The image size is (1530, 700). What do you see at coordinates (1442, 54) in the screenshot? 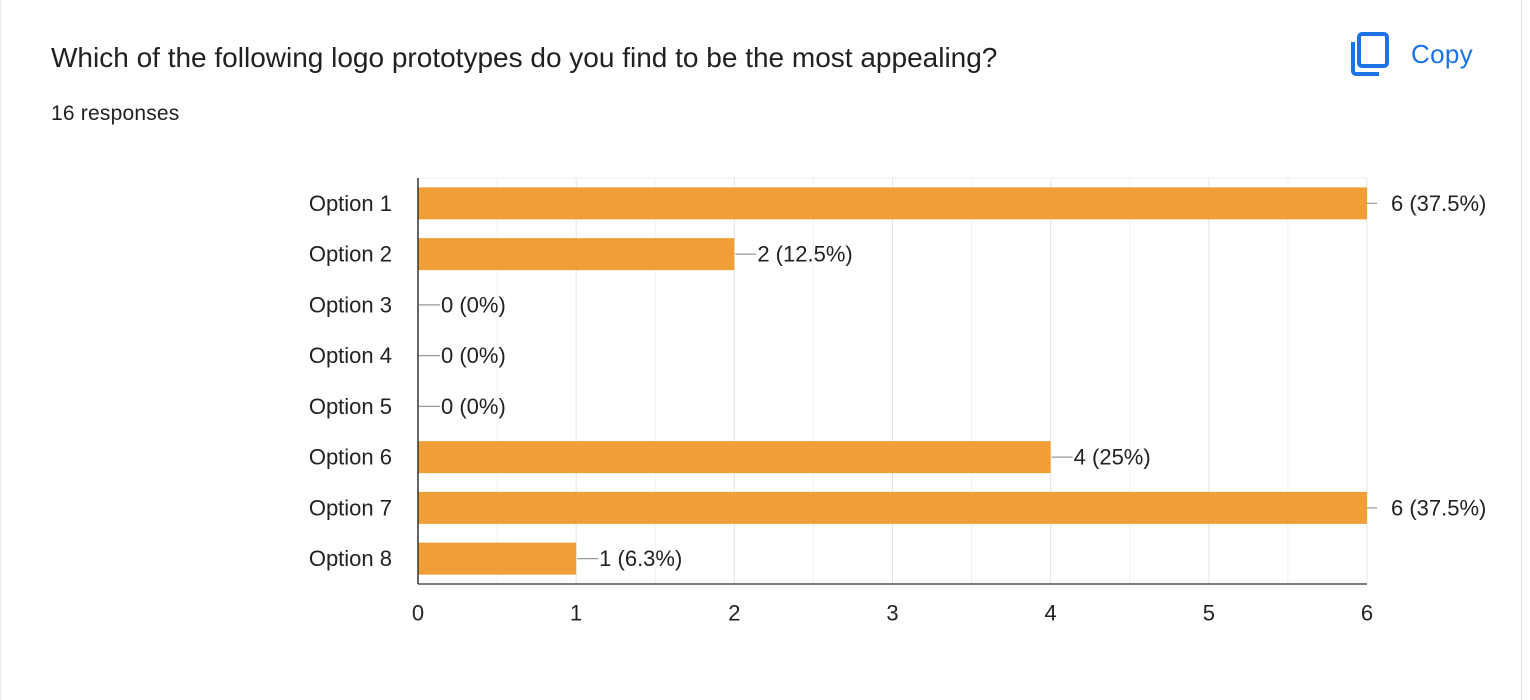
I see `copy-label: Copy` at bounding box center [1442, 54].